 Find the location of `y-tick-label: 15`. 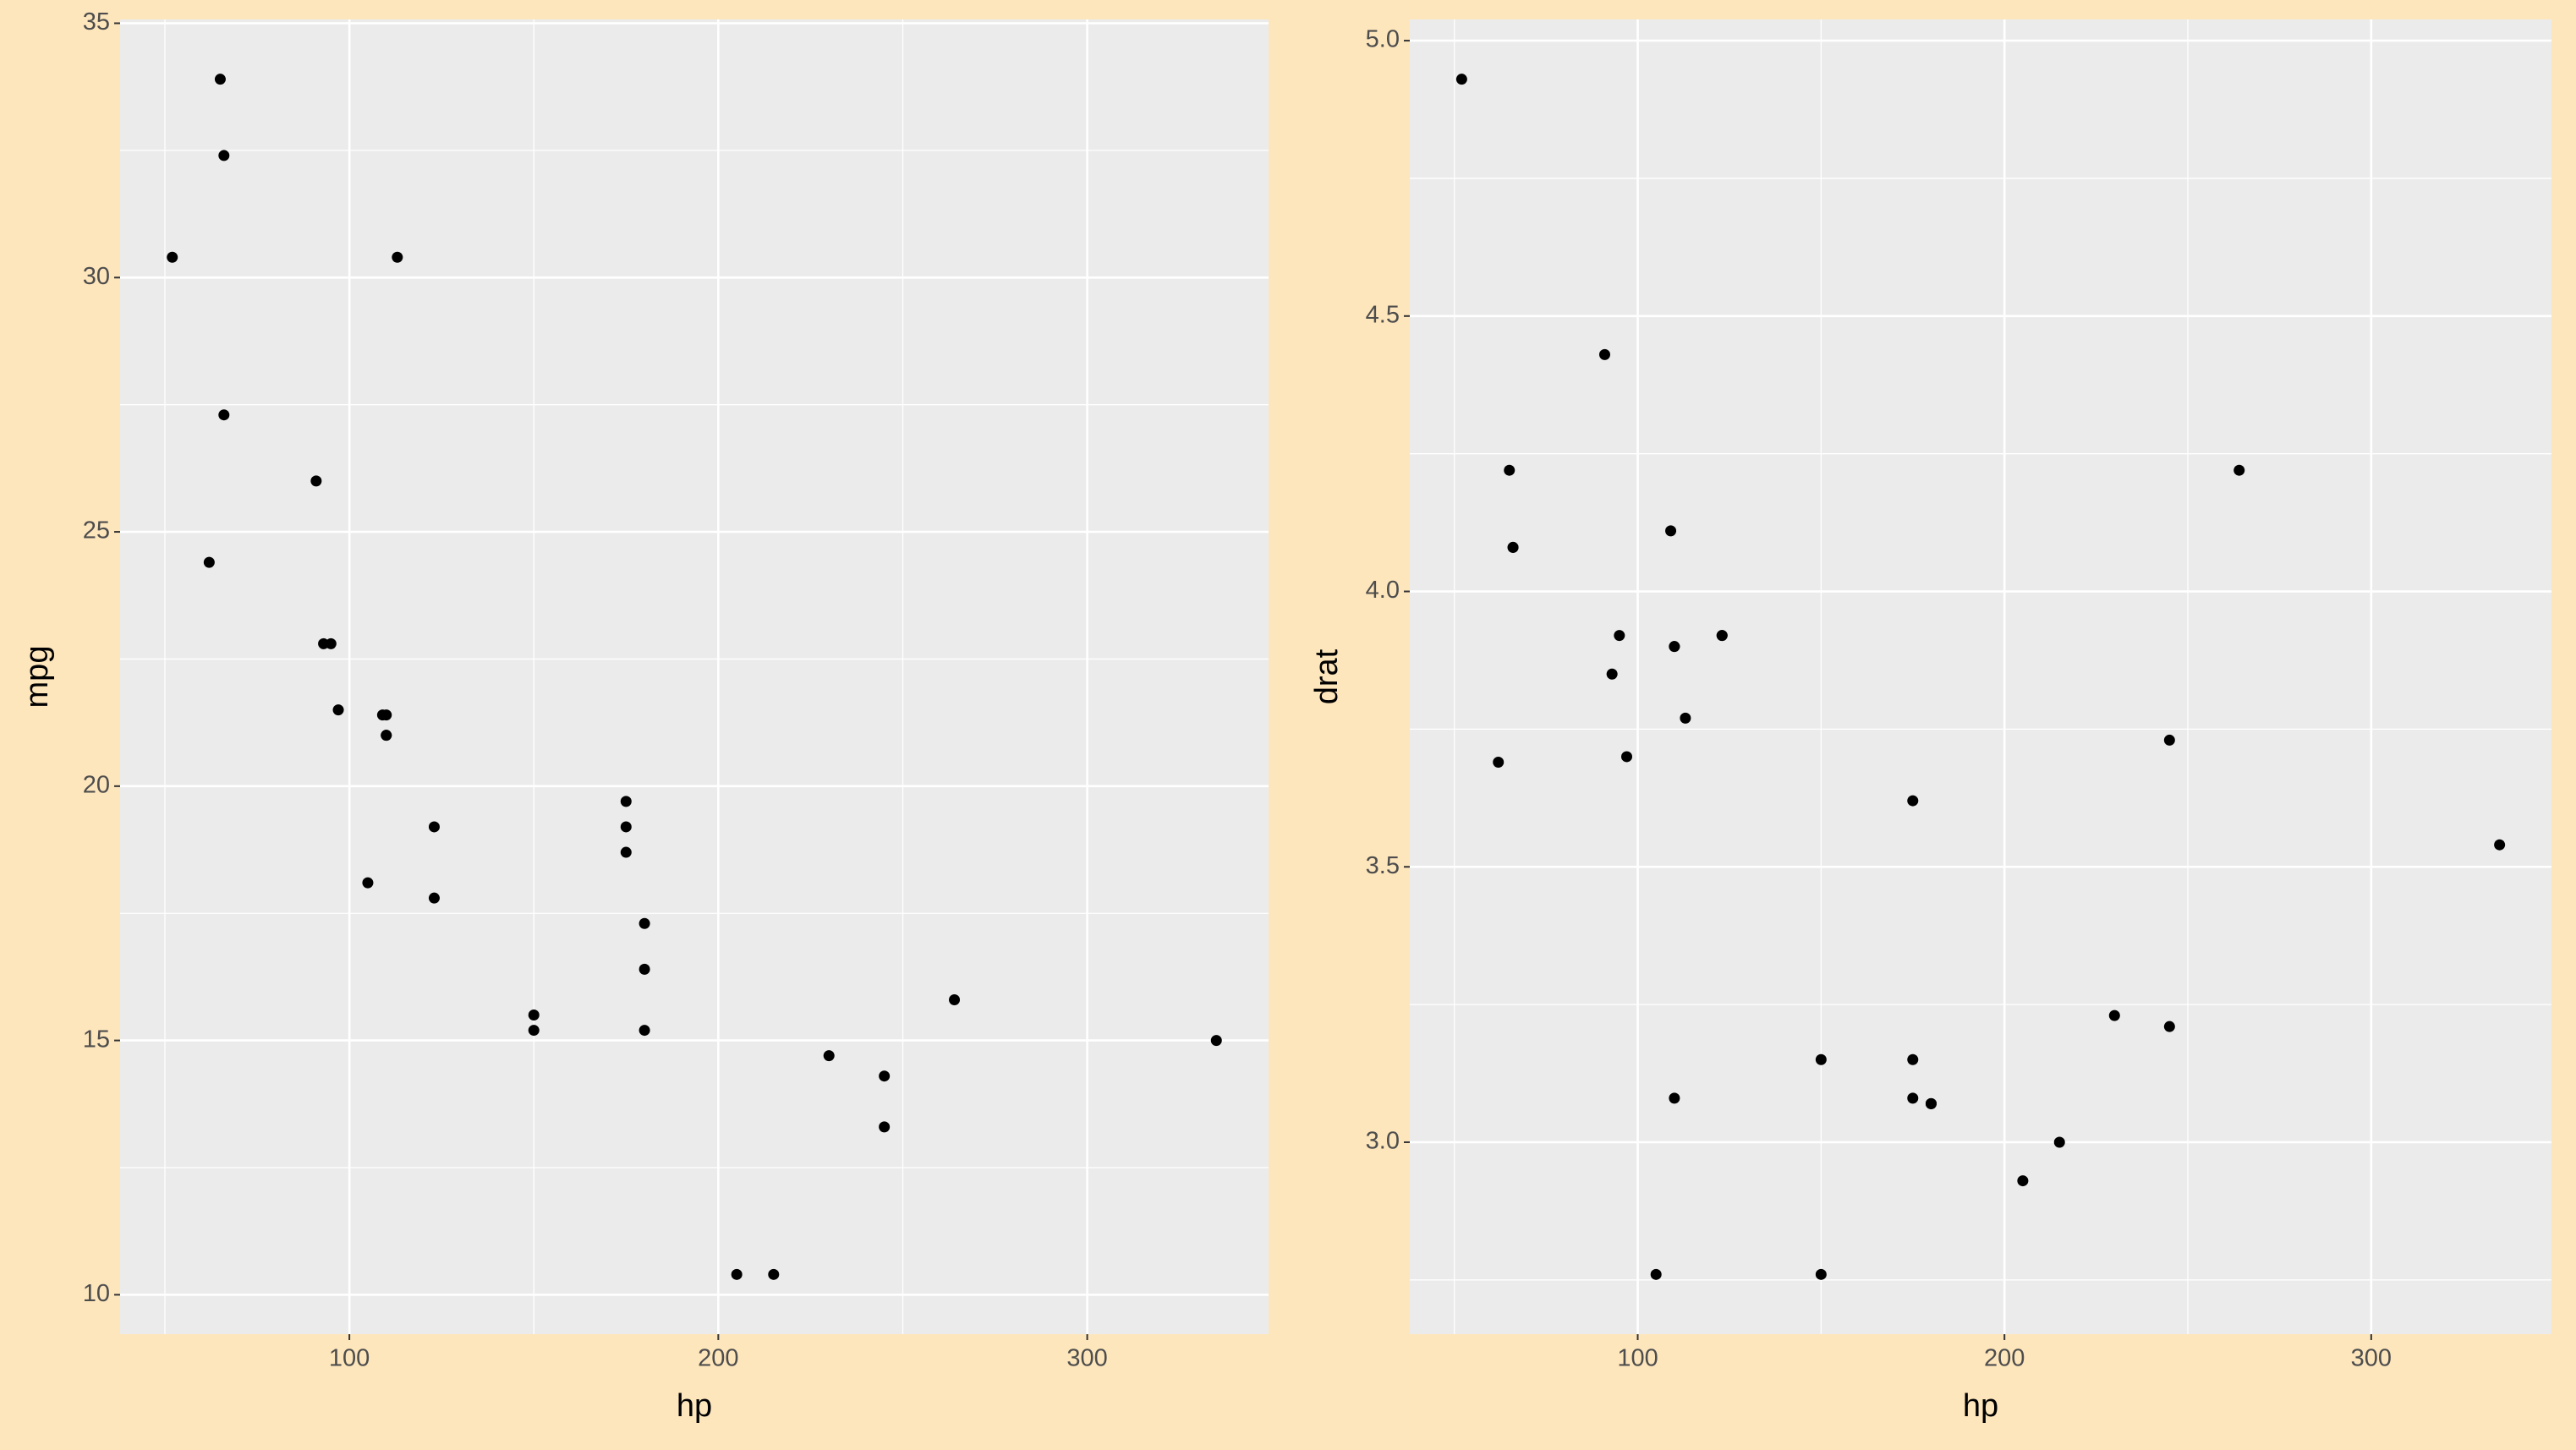

y-tick-label: 15 is located at coordinates (96, 1039).